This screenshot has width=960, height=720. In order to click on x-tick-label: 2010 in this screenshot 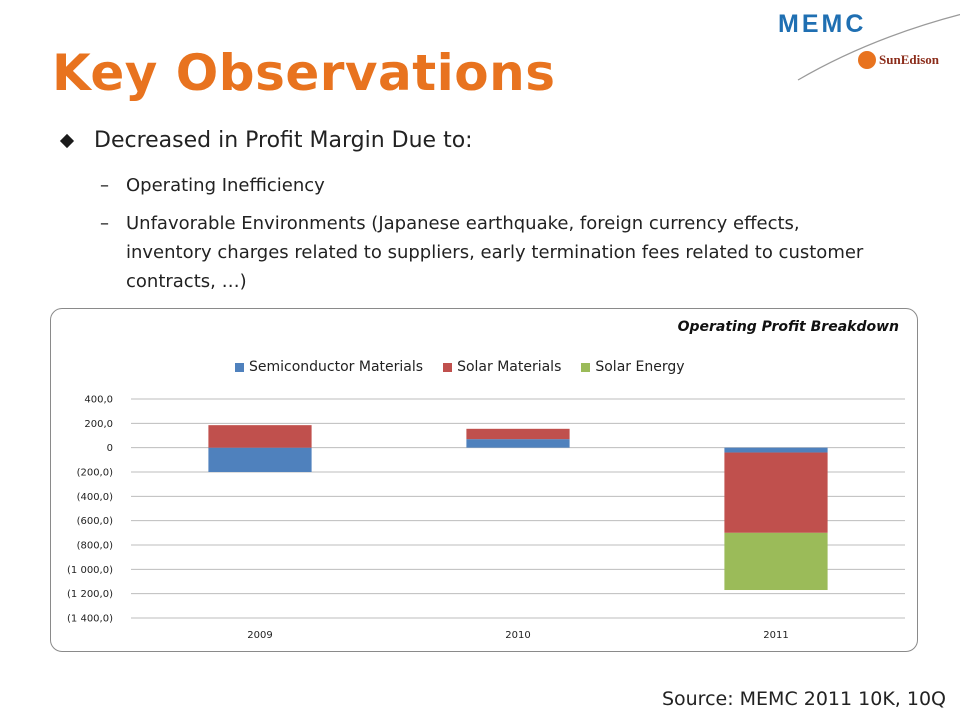, I will do `click(517, 635)`.